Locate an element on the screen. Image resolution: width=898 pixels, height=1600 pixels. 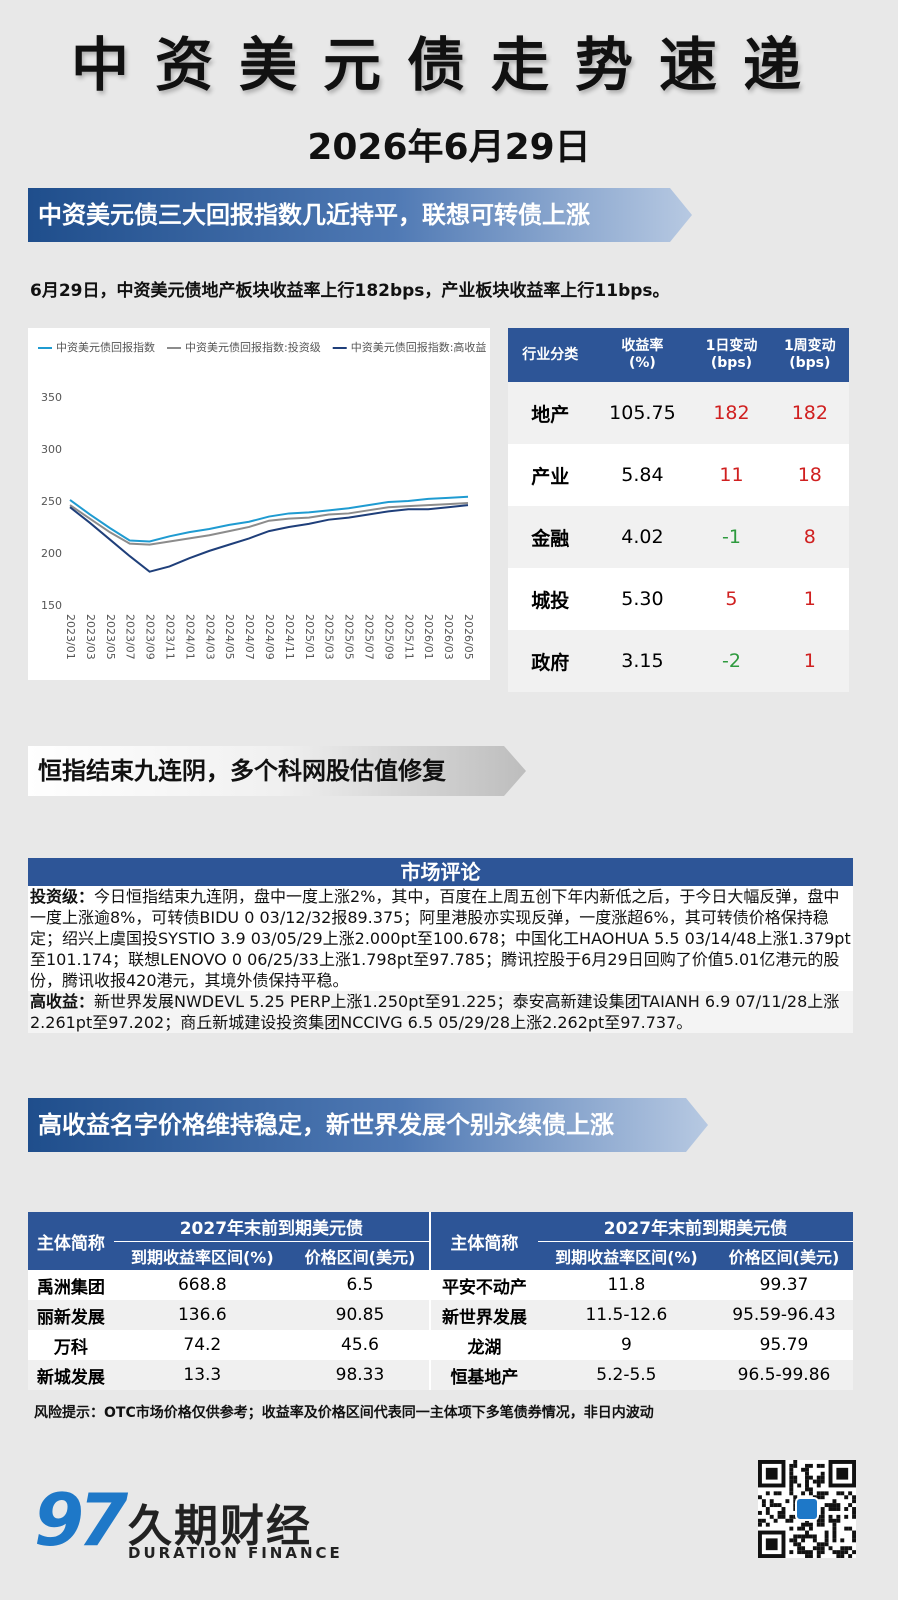
y-tick-label: 200 is located at coordinates (51, 553).